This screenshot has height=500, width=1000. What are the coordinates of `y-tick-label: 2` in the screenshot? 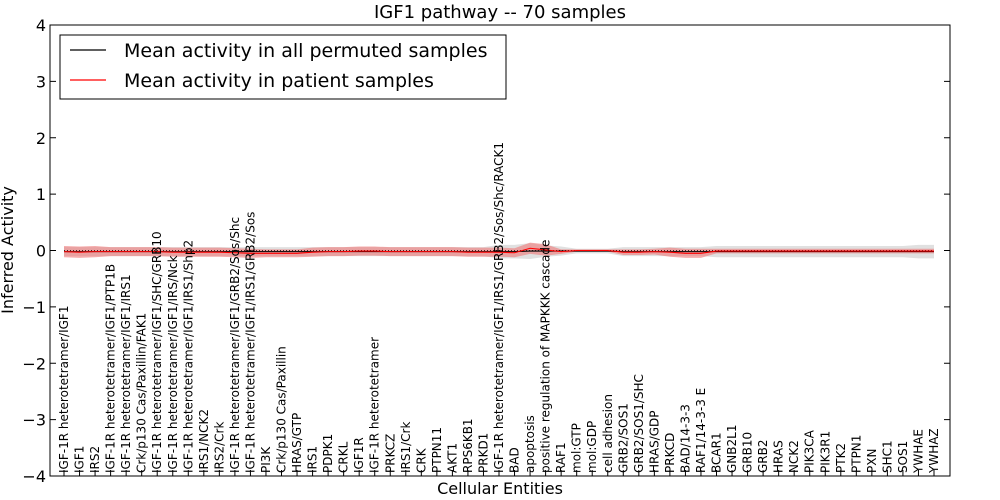 It's located at (41, 138).